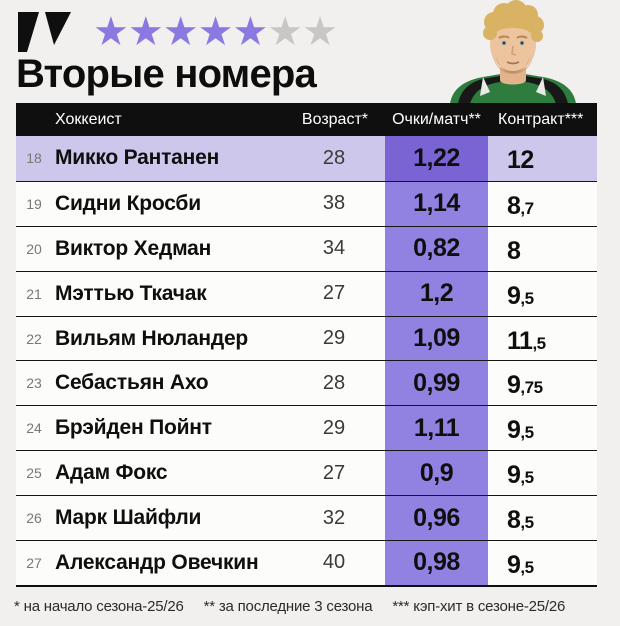  I want to click on player-age: 40, so click(334, 562).